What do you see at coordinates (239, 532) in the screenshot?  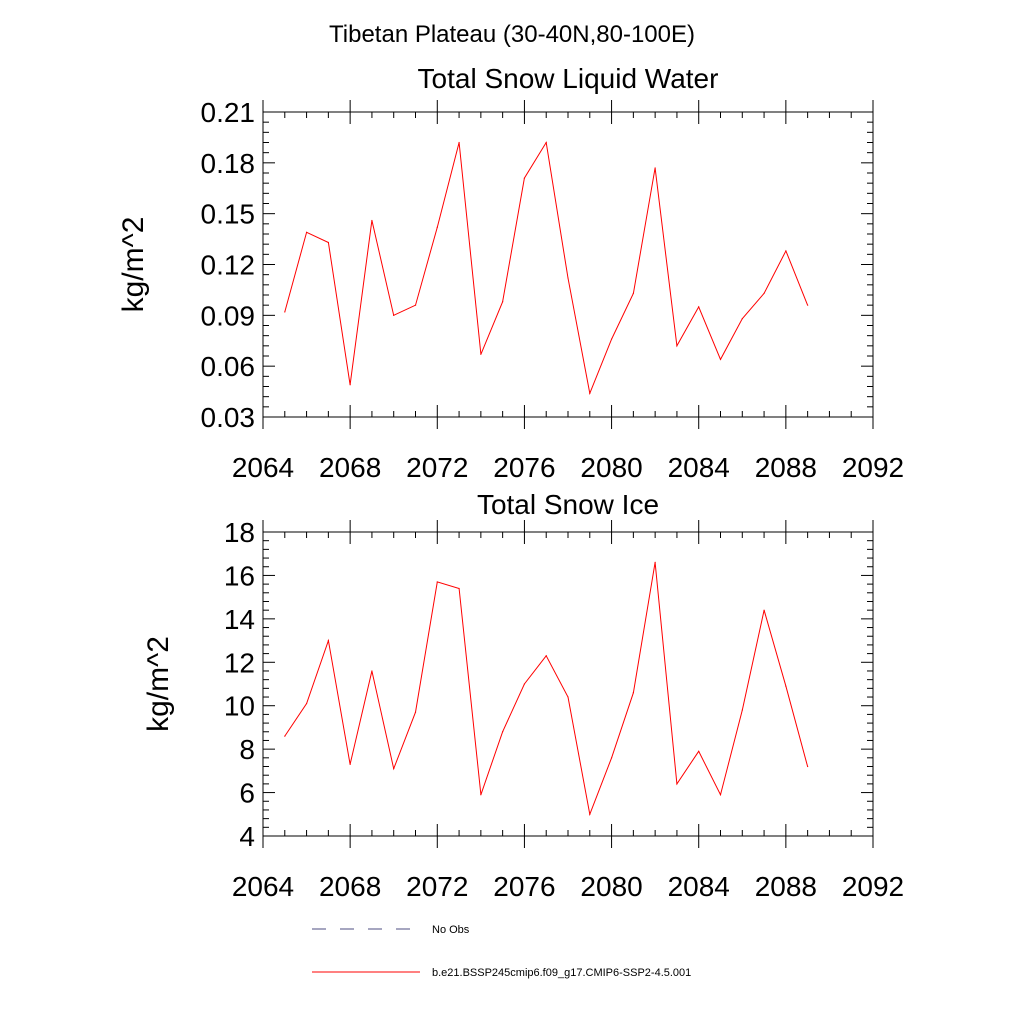 I see `y-tick-label: 18` at bounding box center [239, 532].